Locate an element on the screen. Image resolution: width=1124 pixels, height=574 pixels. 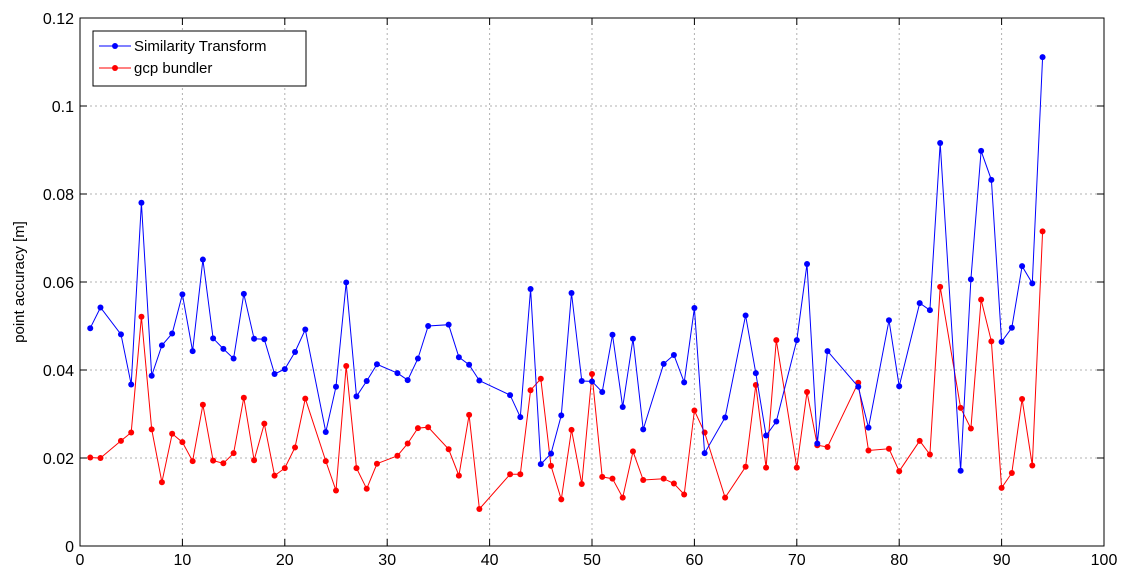
legend-box is located at coordinates (199, 58).